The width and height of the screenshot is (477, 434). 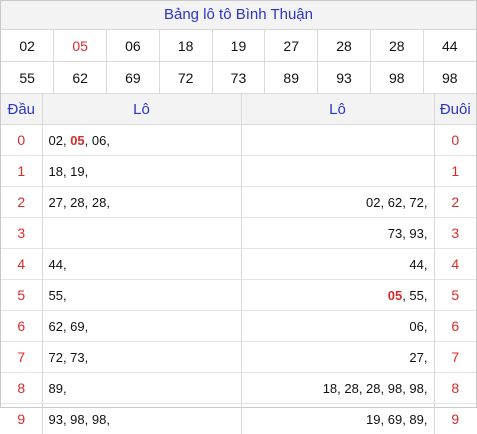 I want to click on result-number: 55, so click(x=27, y=78).